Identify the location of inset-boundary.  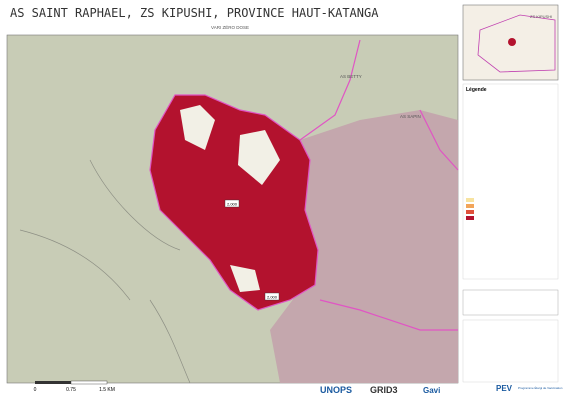
(516, 43).